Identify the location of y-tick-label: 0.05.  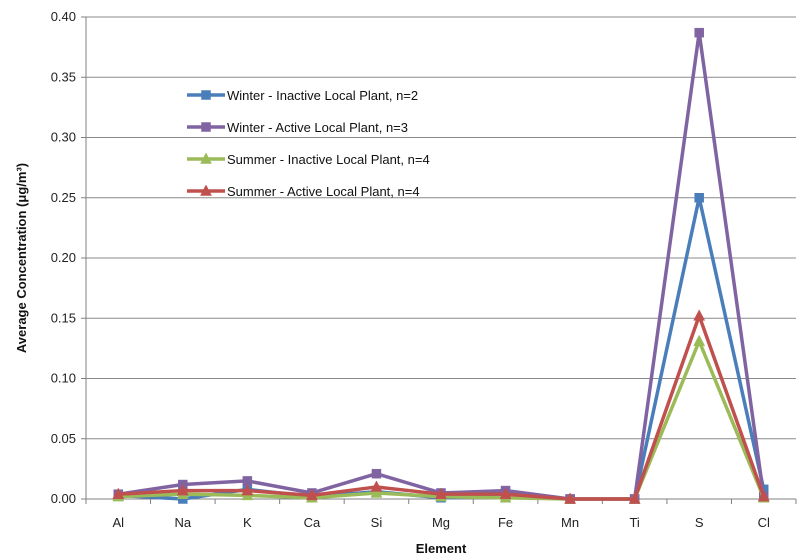
(63, 438).